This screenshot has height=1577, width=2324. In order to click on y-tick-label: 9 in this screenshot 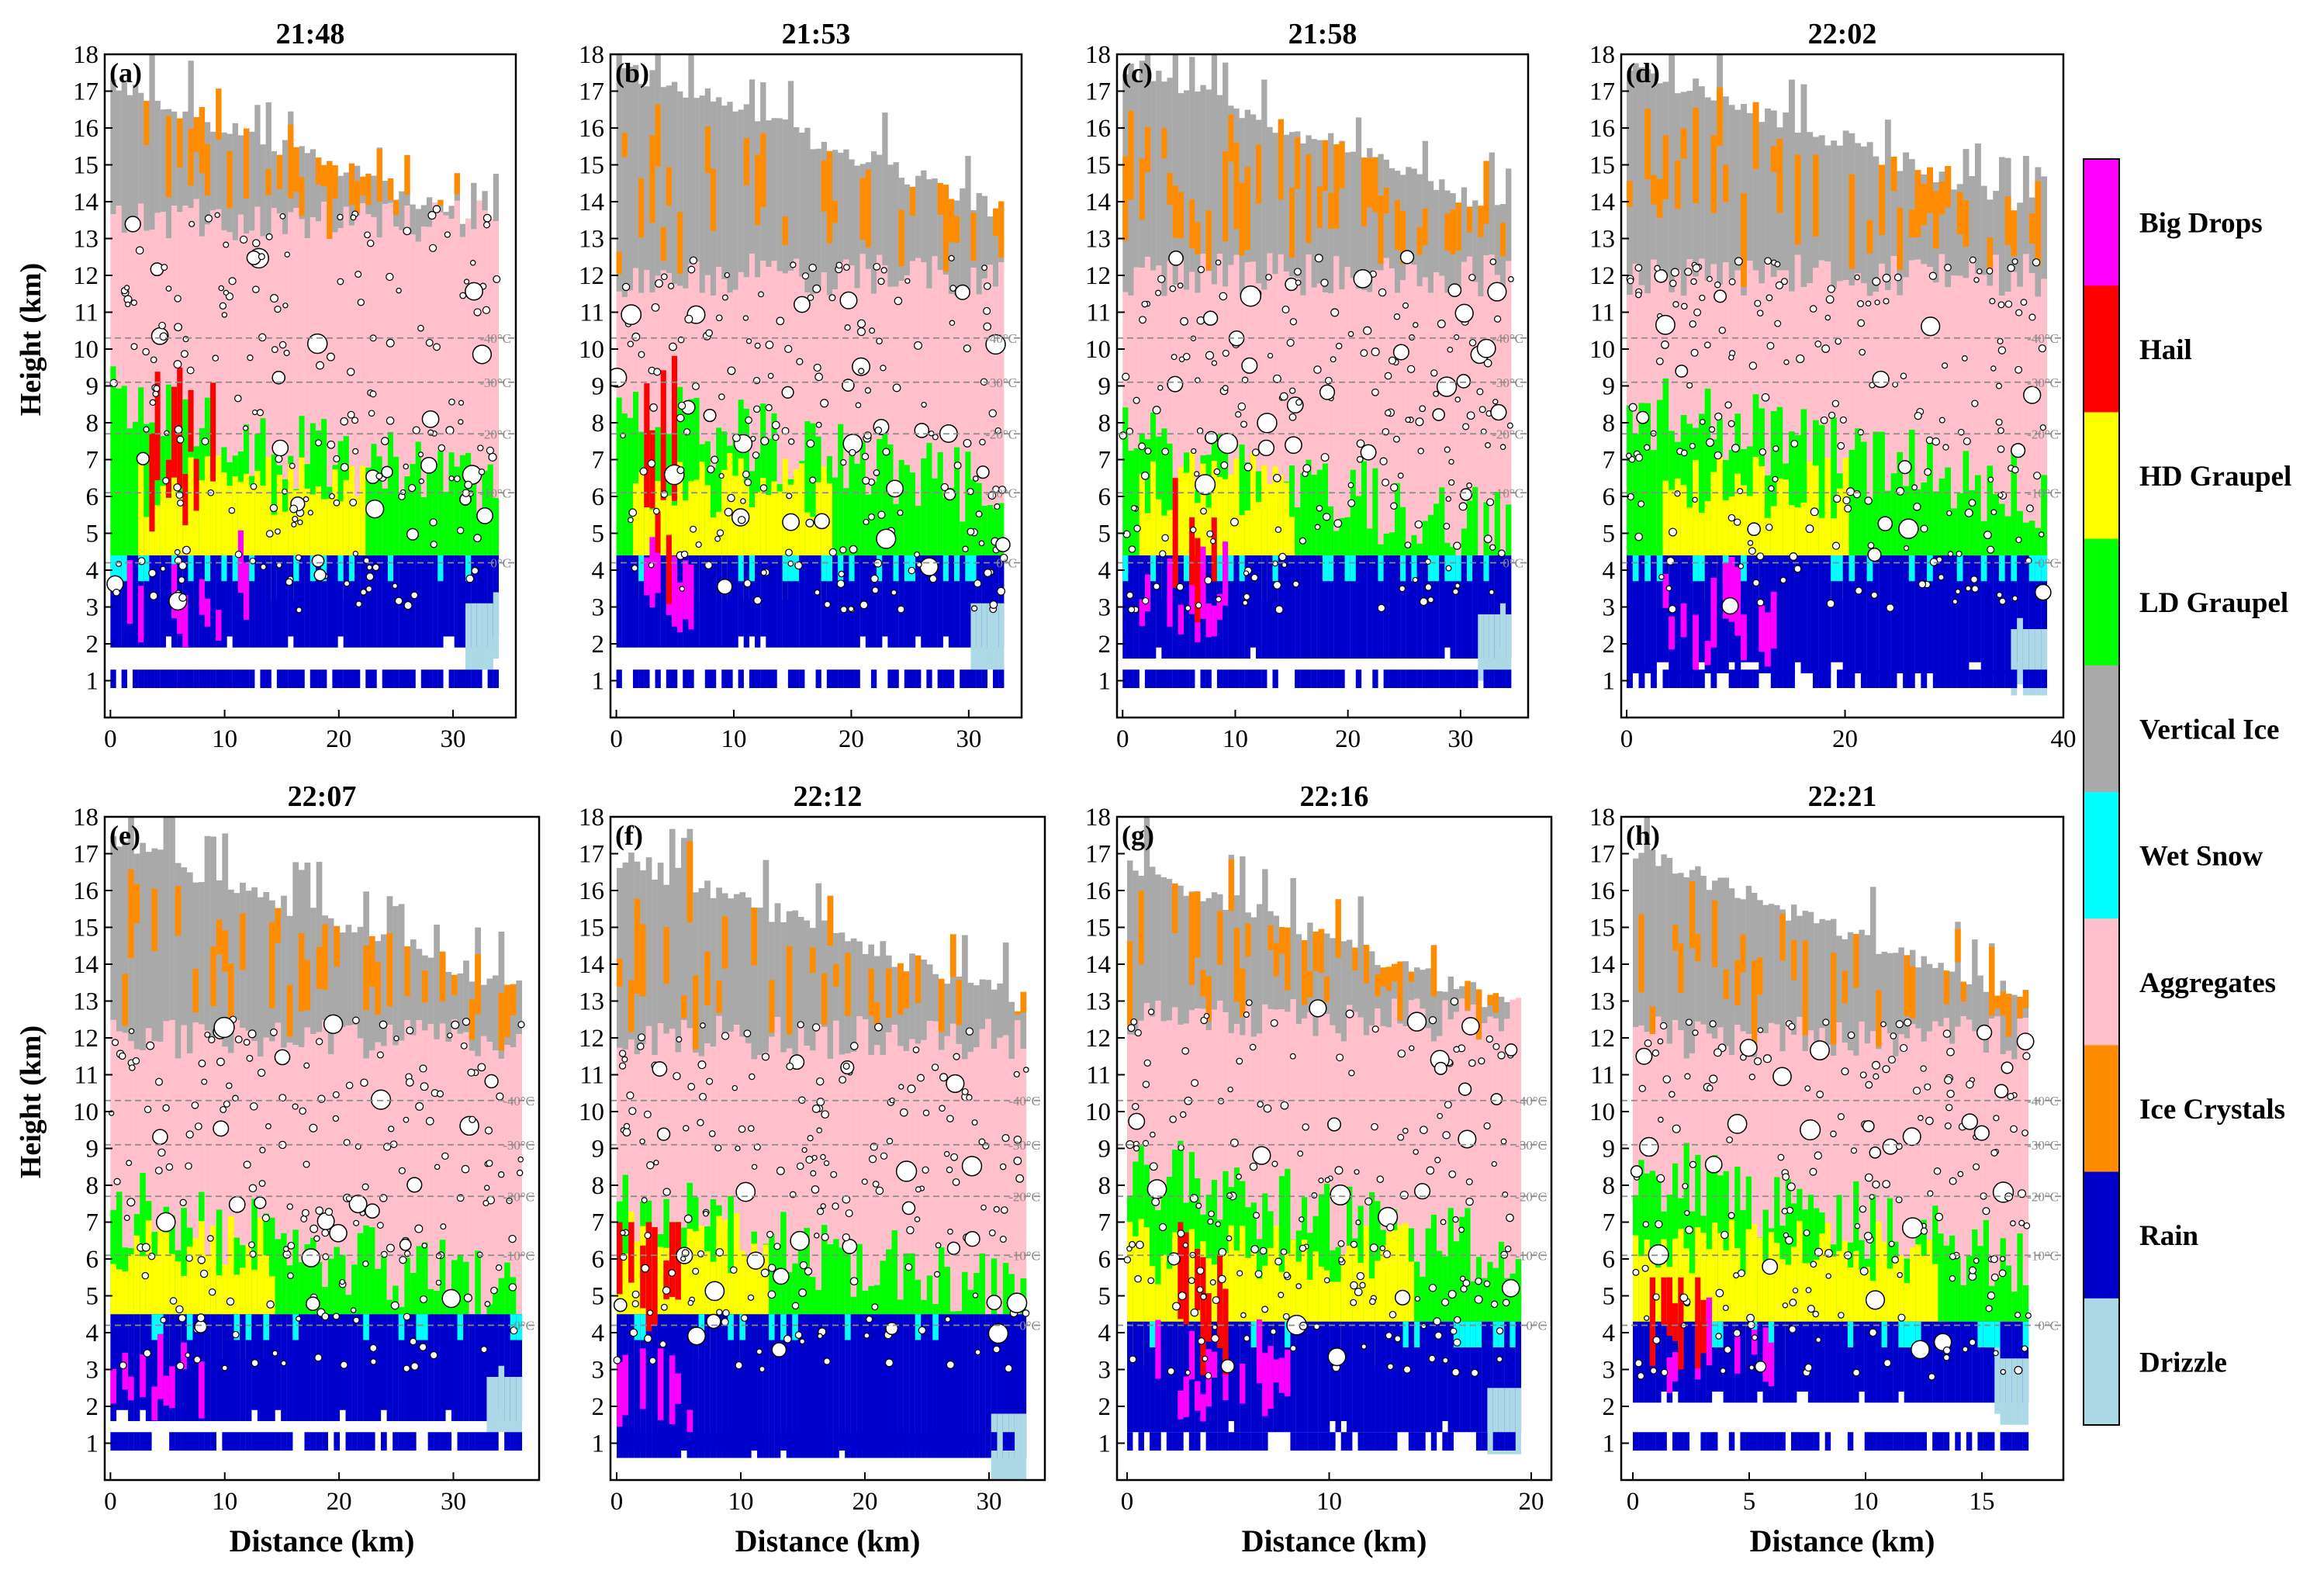, I will do `click(1609, 387)`.